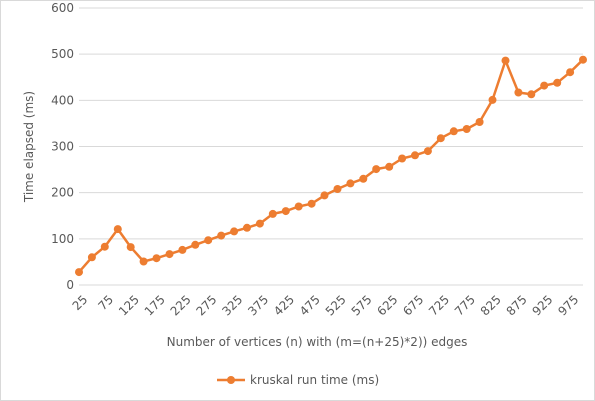 The image size is (595, 401). Describe the element at coordinates (70, 285) in the screenshot. I see `y-tick-label: 0` at that location.